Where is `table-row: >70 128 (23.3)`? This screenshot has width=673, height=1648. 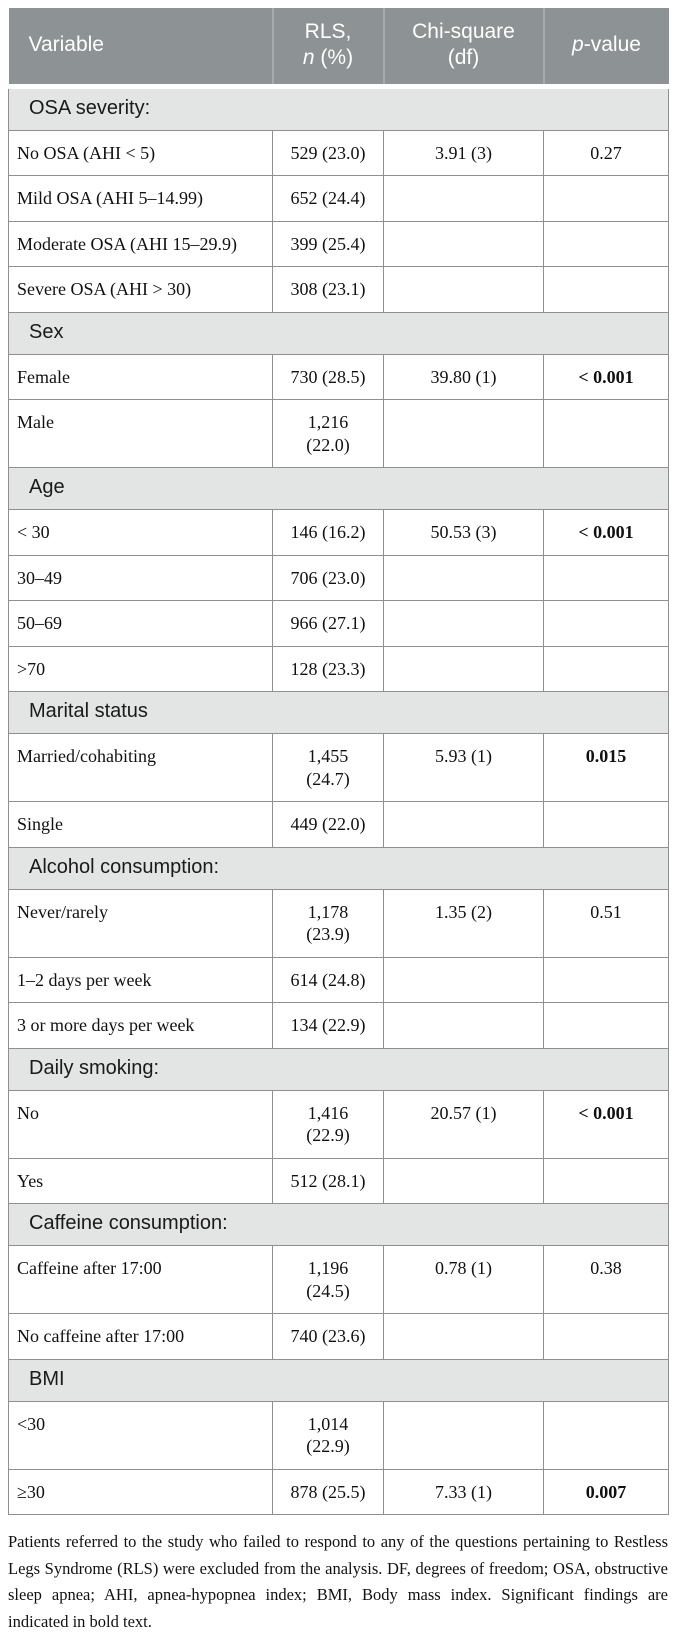 table-row: >70 128 (23.3) is located at coordinates (338, 668).